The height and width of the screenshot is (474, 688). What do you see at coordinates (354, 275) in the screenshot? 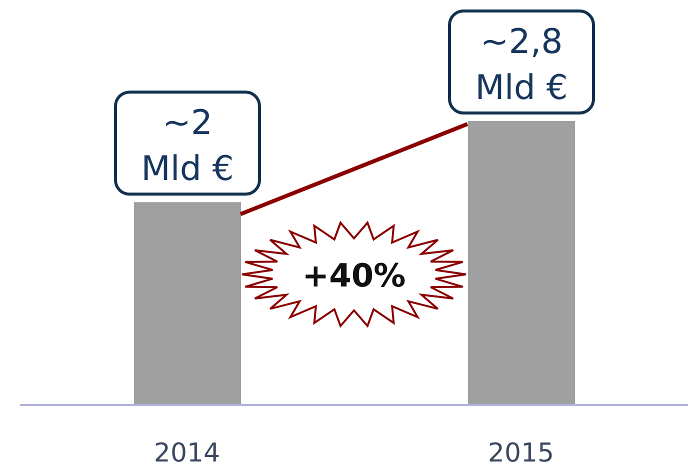
I see `annotation: +40%` at bounding box center [354, 275].